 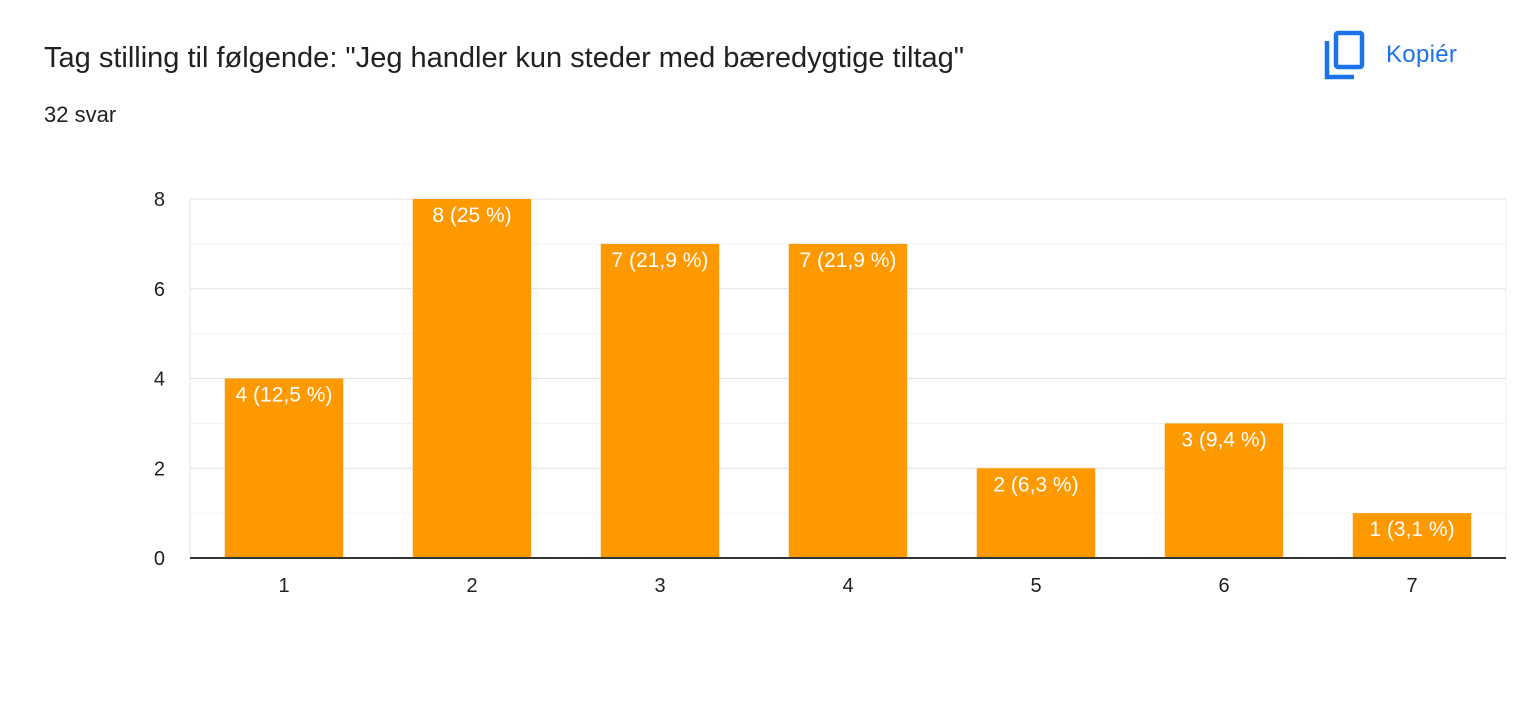 I want to click on y-tick-label: 2, so click(x=159, y=469).